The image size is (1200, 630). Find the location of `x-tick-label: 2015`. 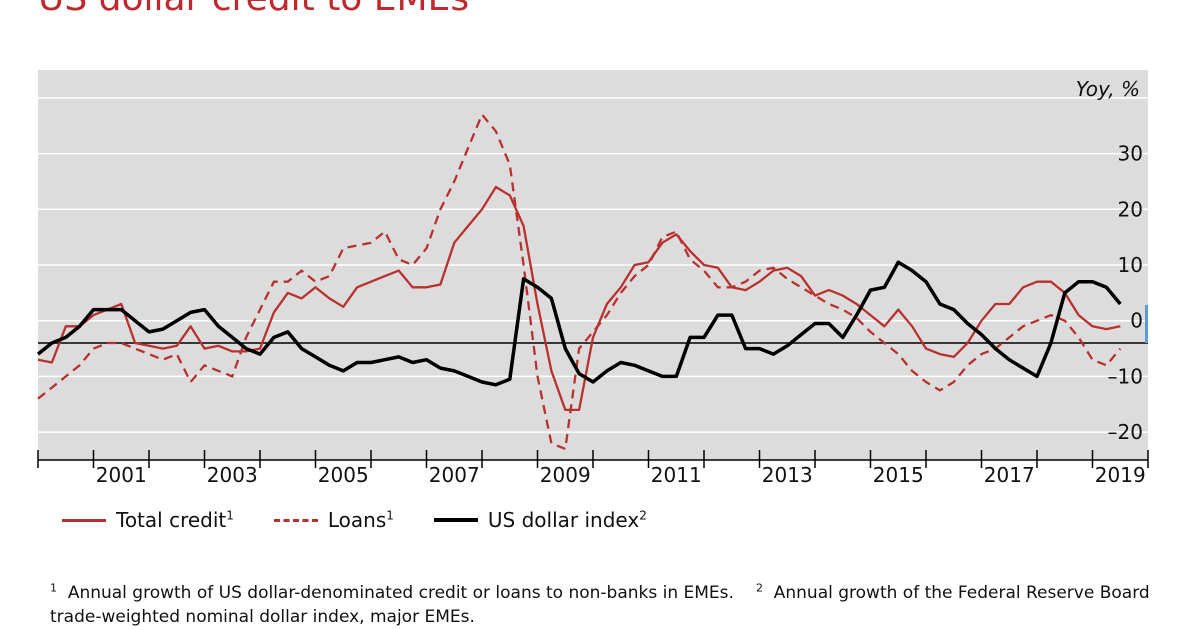

x-tick-label: 2015 is located at coordinates (898, 475).